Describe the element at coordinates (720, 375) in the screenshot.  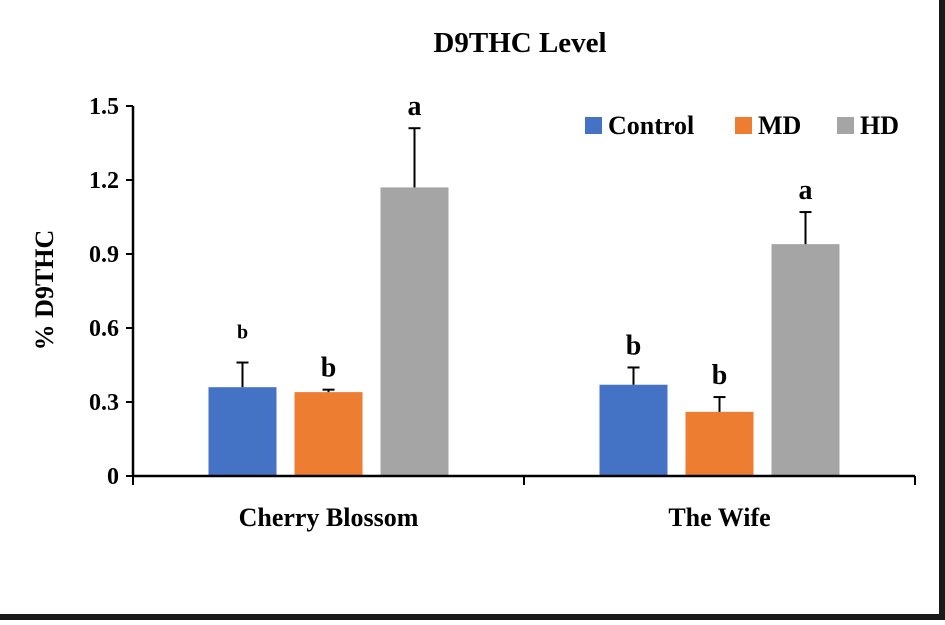
I see `significance-letter-md-2: b` at that location.